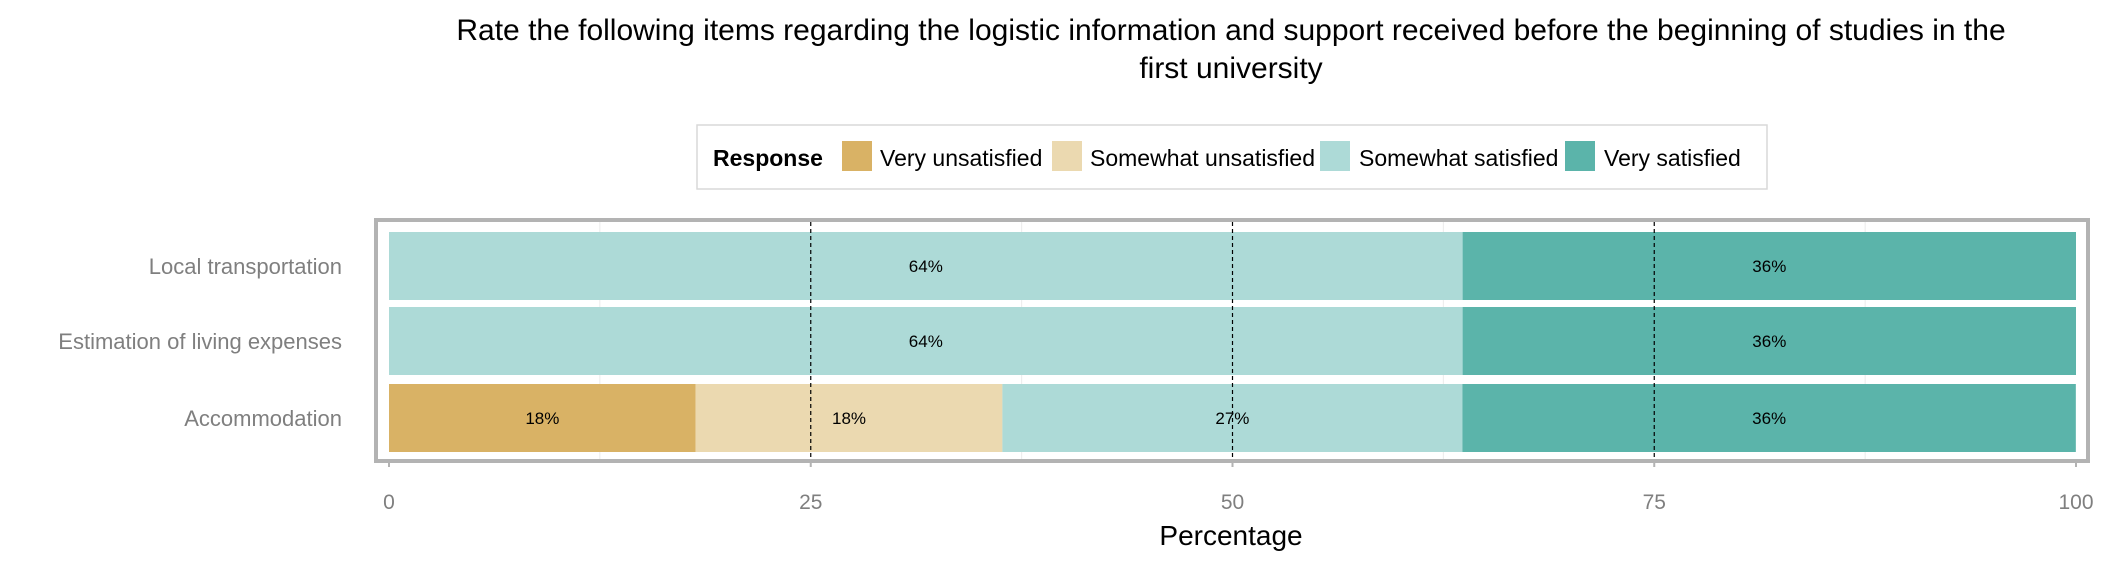  What do you see at coordinates (389, 502) in the screenshot?
I see `x-tick-label: 0` at bounding box center [389, 502].